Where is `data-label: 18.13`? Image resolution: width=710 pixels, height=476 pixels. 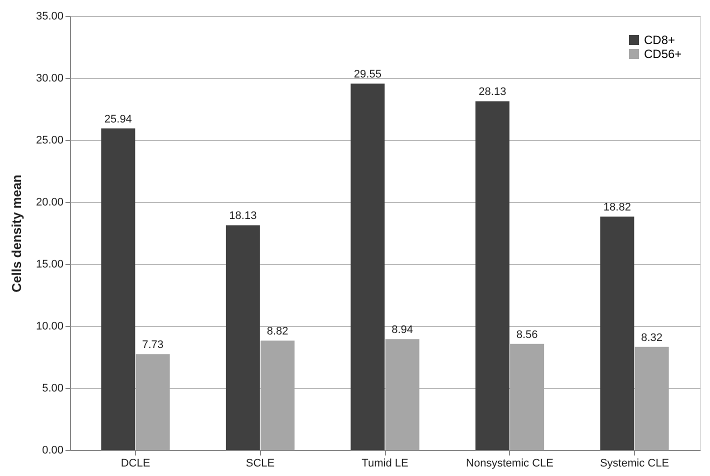
data-label: 18.13 is located at coordinates (243, 216).